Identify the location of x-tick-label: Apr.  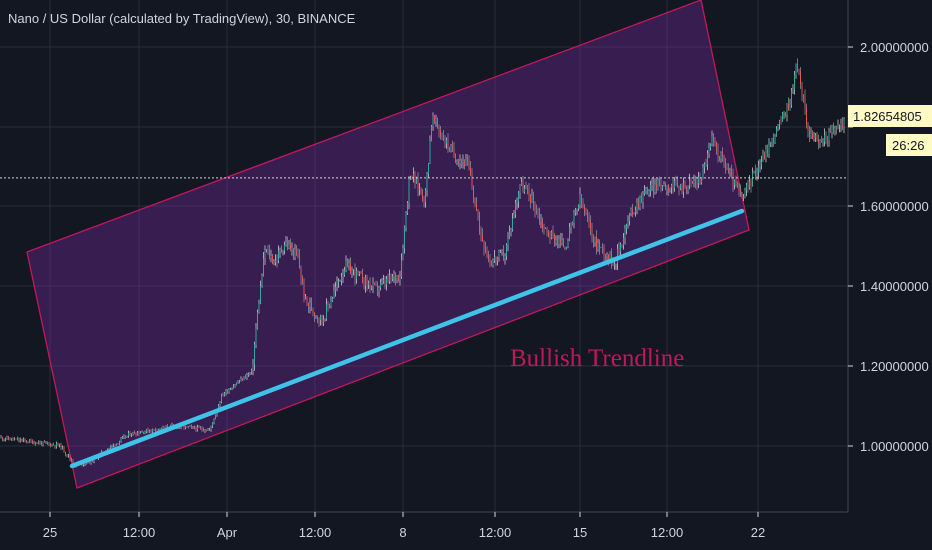
(227, 532).